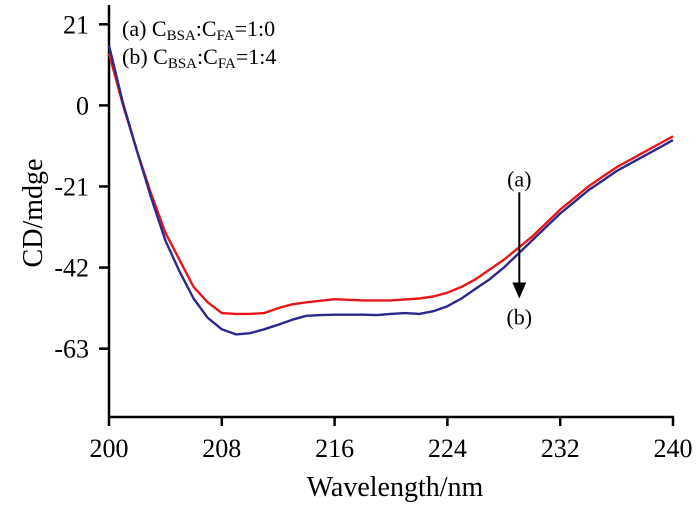 The width and height of the screenshot is (700, 506). What do you see at coordinates (334, 448) in the screenshot?
I see `x-tick-label: 216` at bounding box center [334, 448].